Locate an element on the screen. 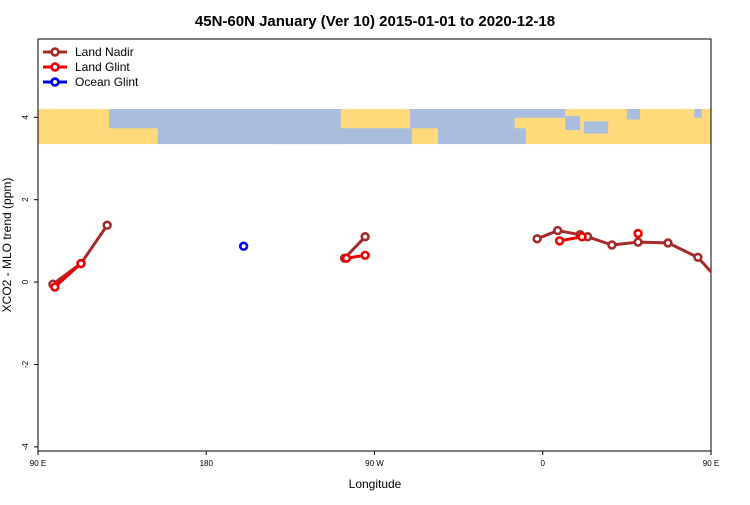  legend-label: Ocean Glint is located at coordinates (107, 82).